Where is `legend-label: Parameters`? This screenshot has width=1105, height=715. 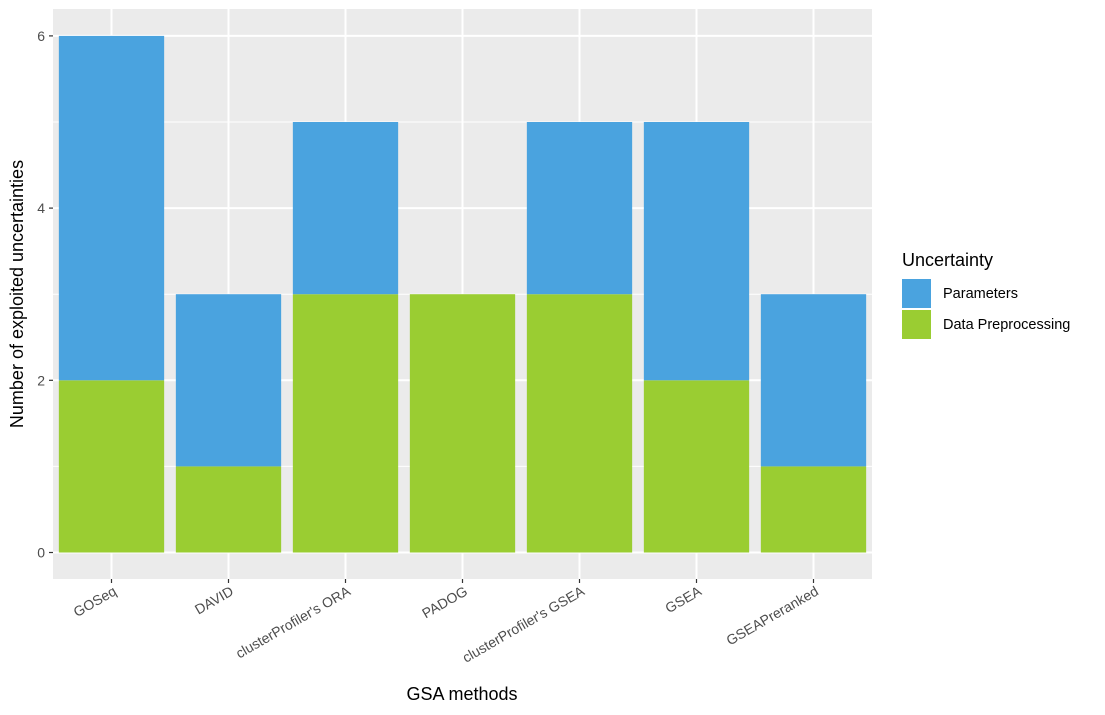
legend-label: Parameters is located at coordinates (980, 294).